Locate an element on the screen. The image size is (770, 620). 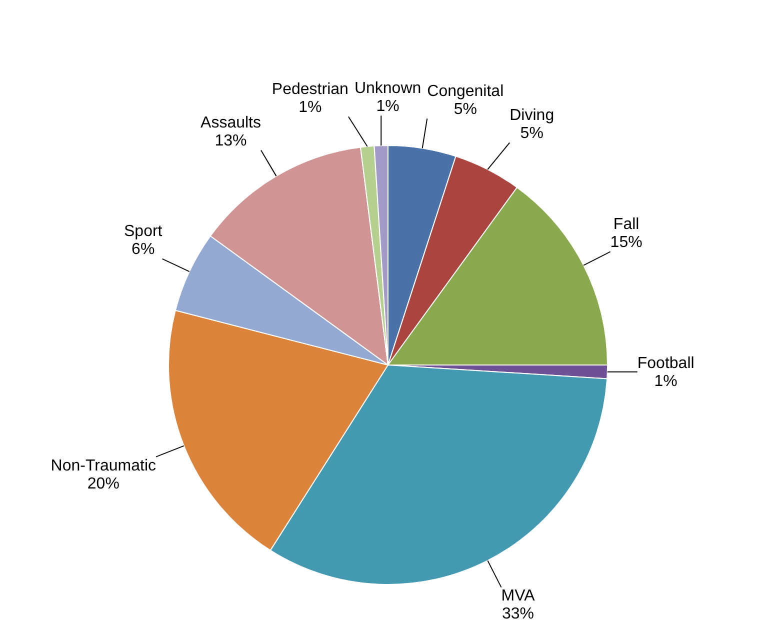
slice-label: Diving is located at coordinates (532, 115).